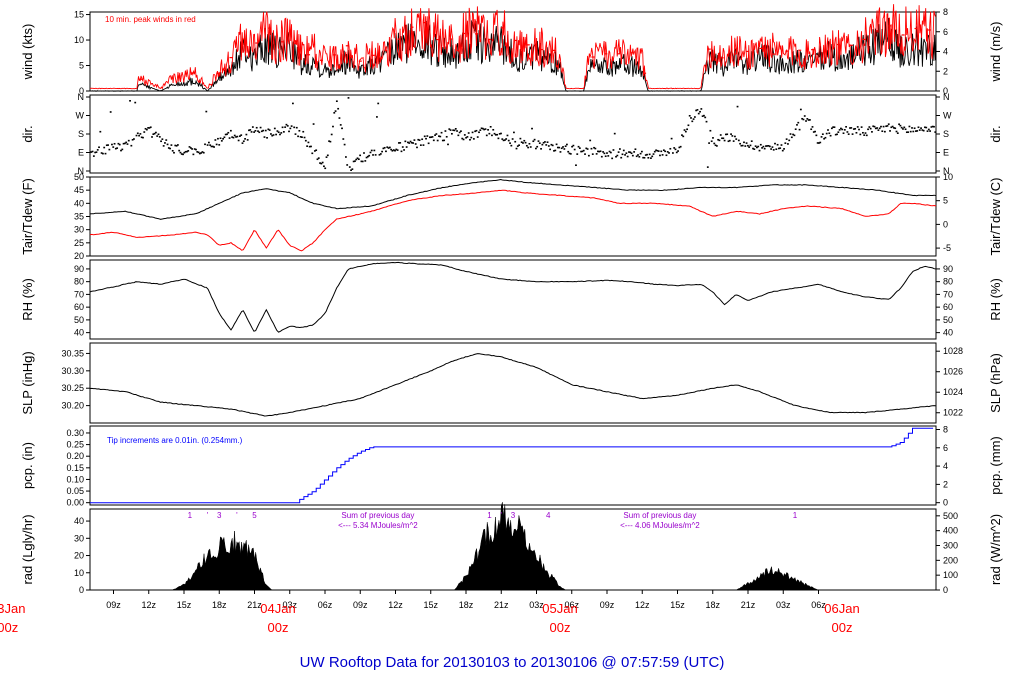  Describe the element at coordinates (945, 466) in the screenshot. I see `right-tick-label-pcp: 4` at that location.